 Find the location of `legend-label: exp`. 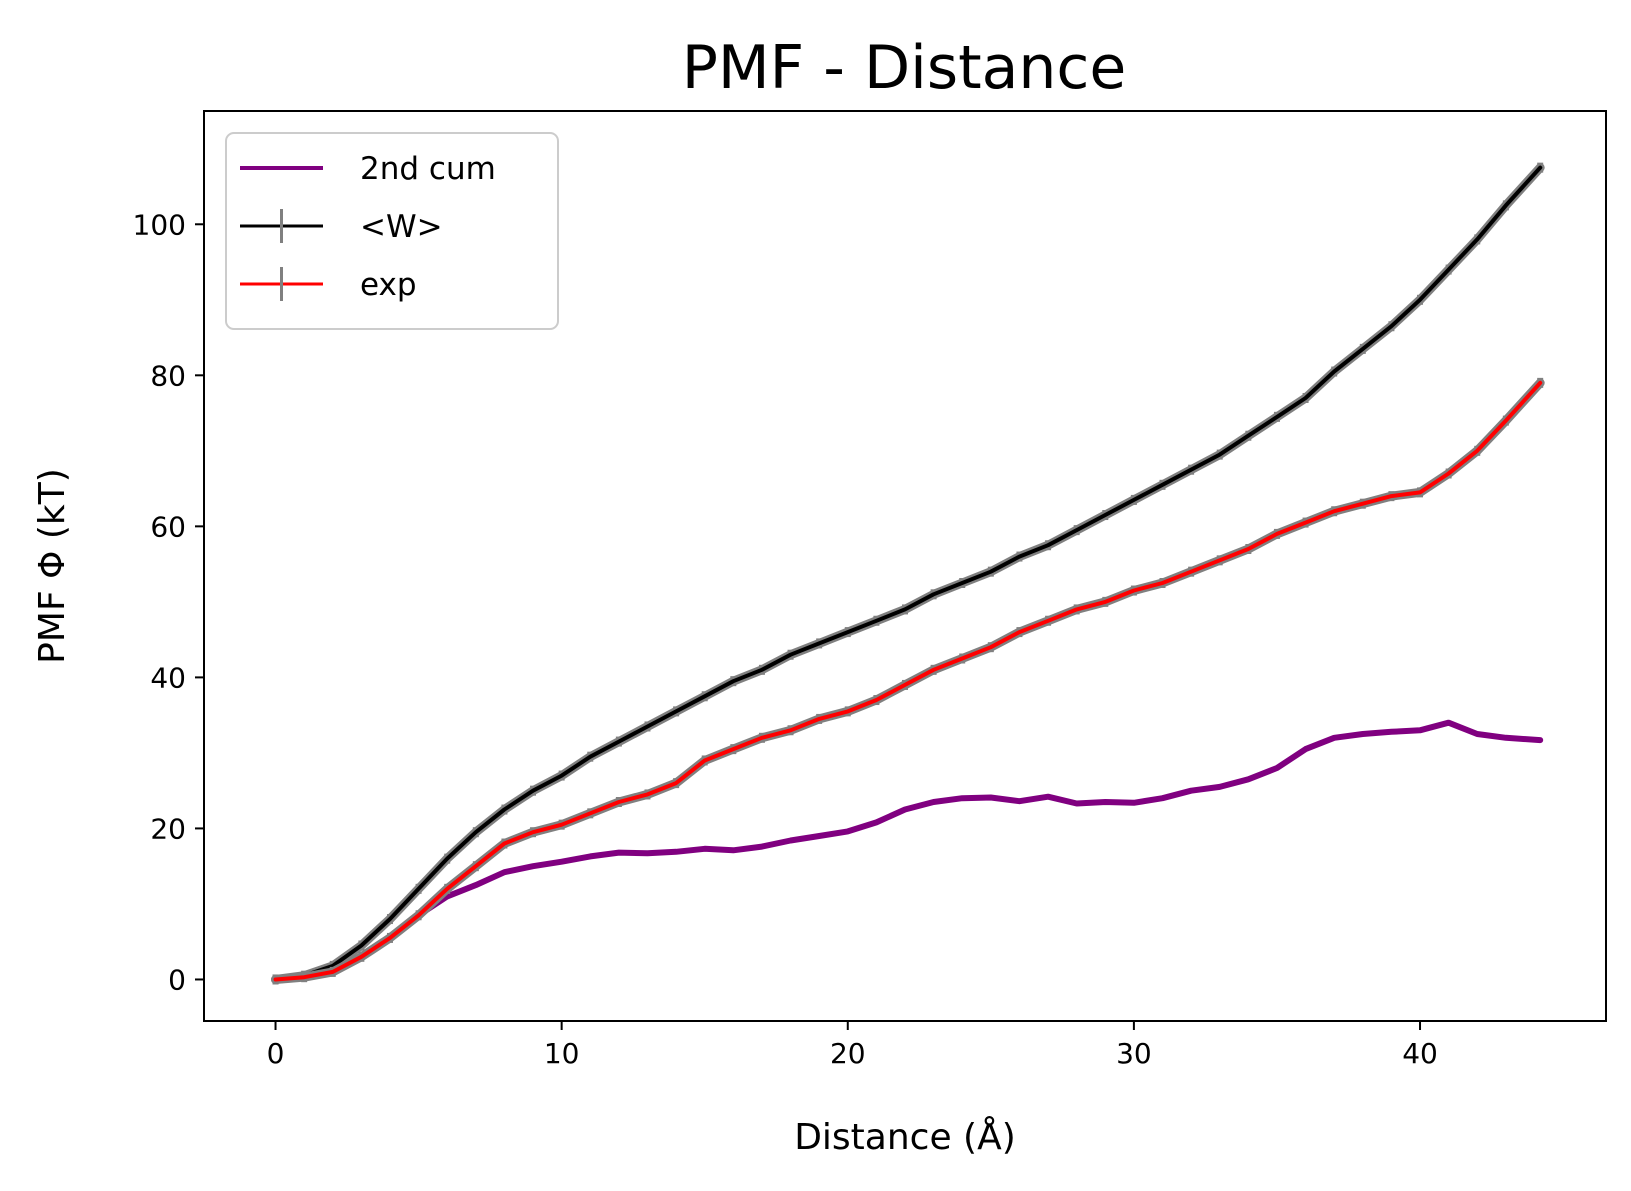

legend-label: exp is located at coordinates (388, 285).